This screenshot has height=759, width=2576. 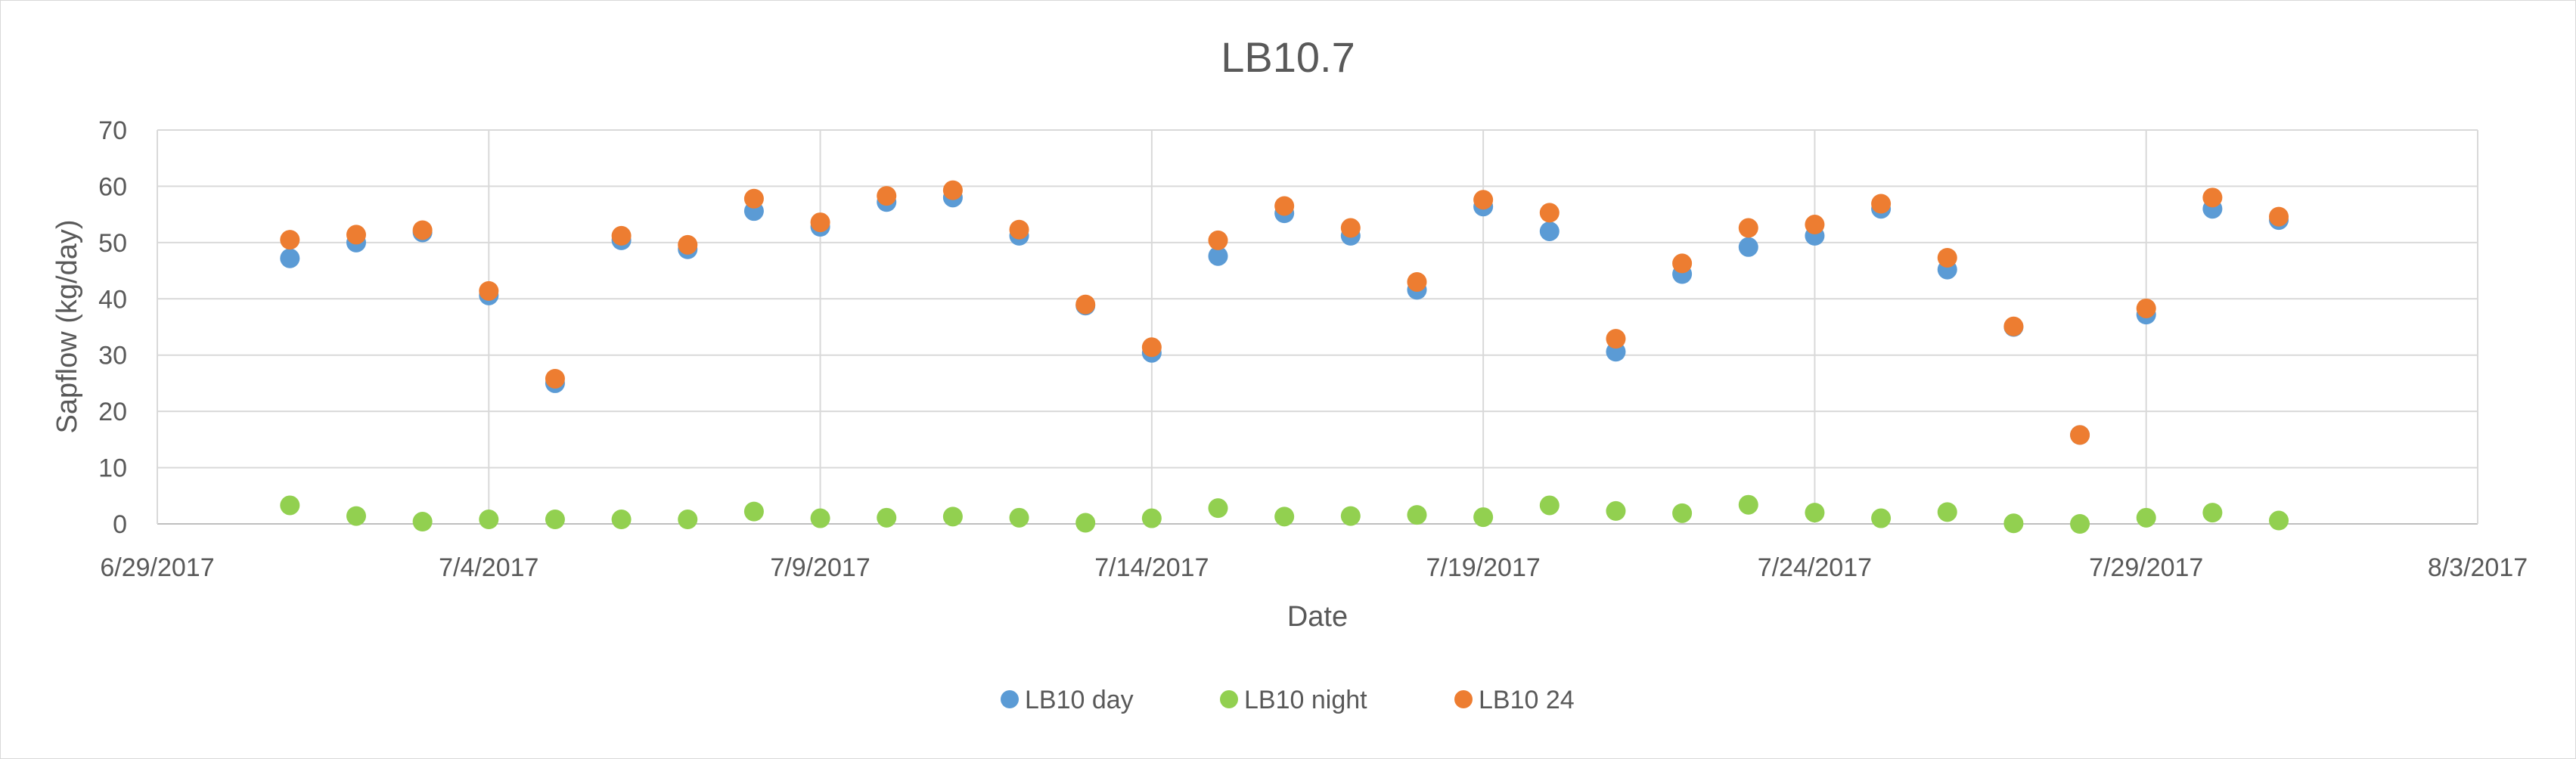 What do you see at coordinates (1317, 617) in the screenshot?
I see `x-axis-title: Date` at bounding box center [1317, 617].